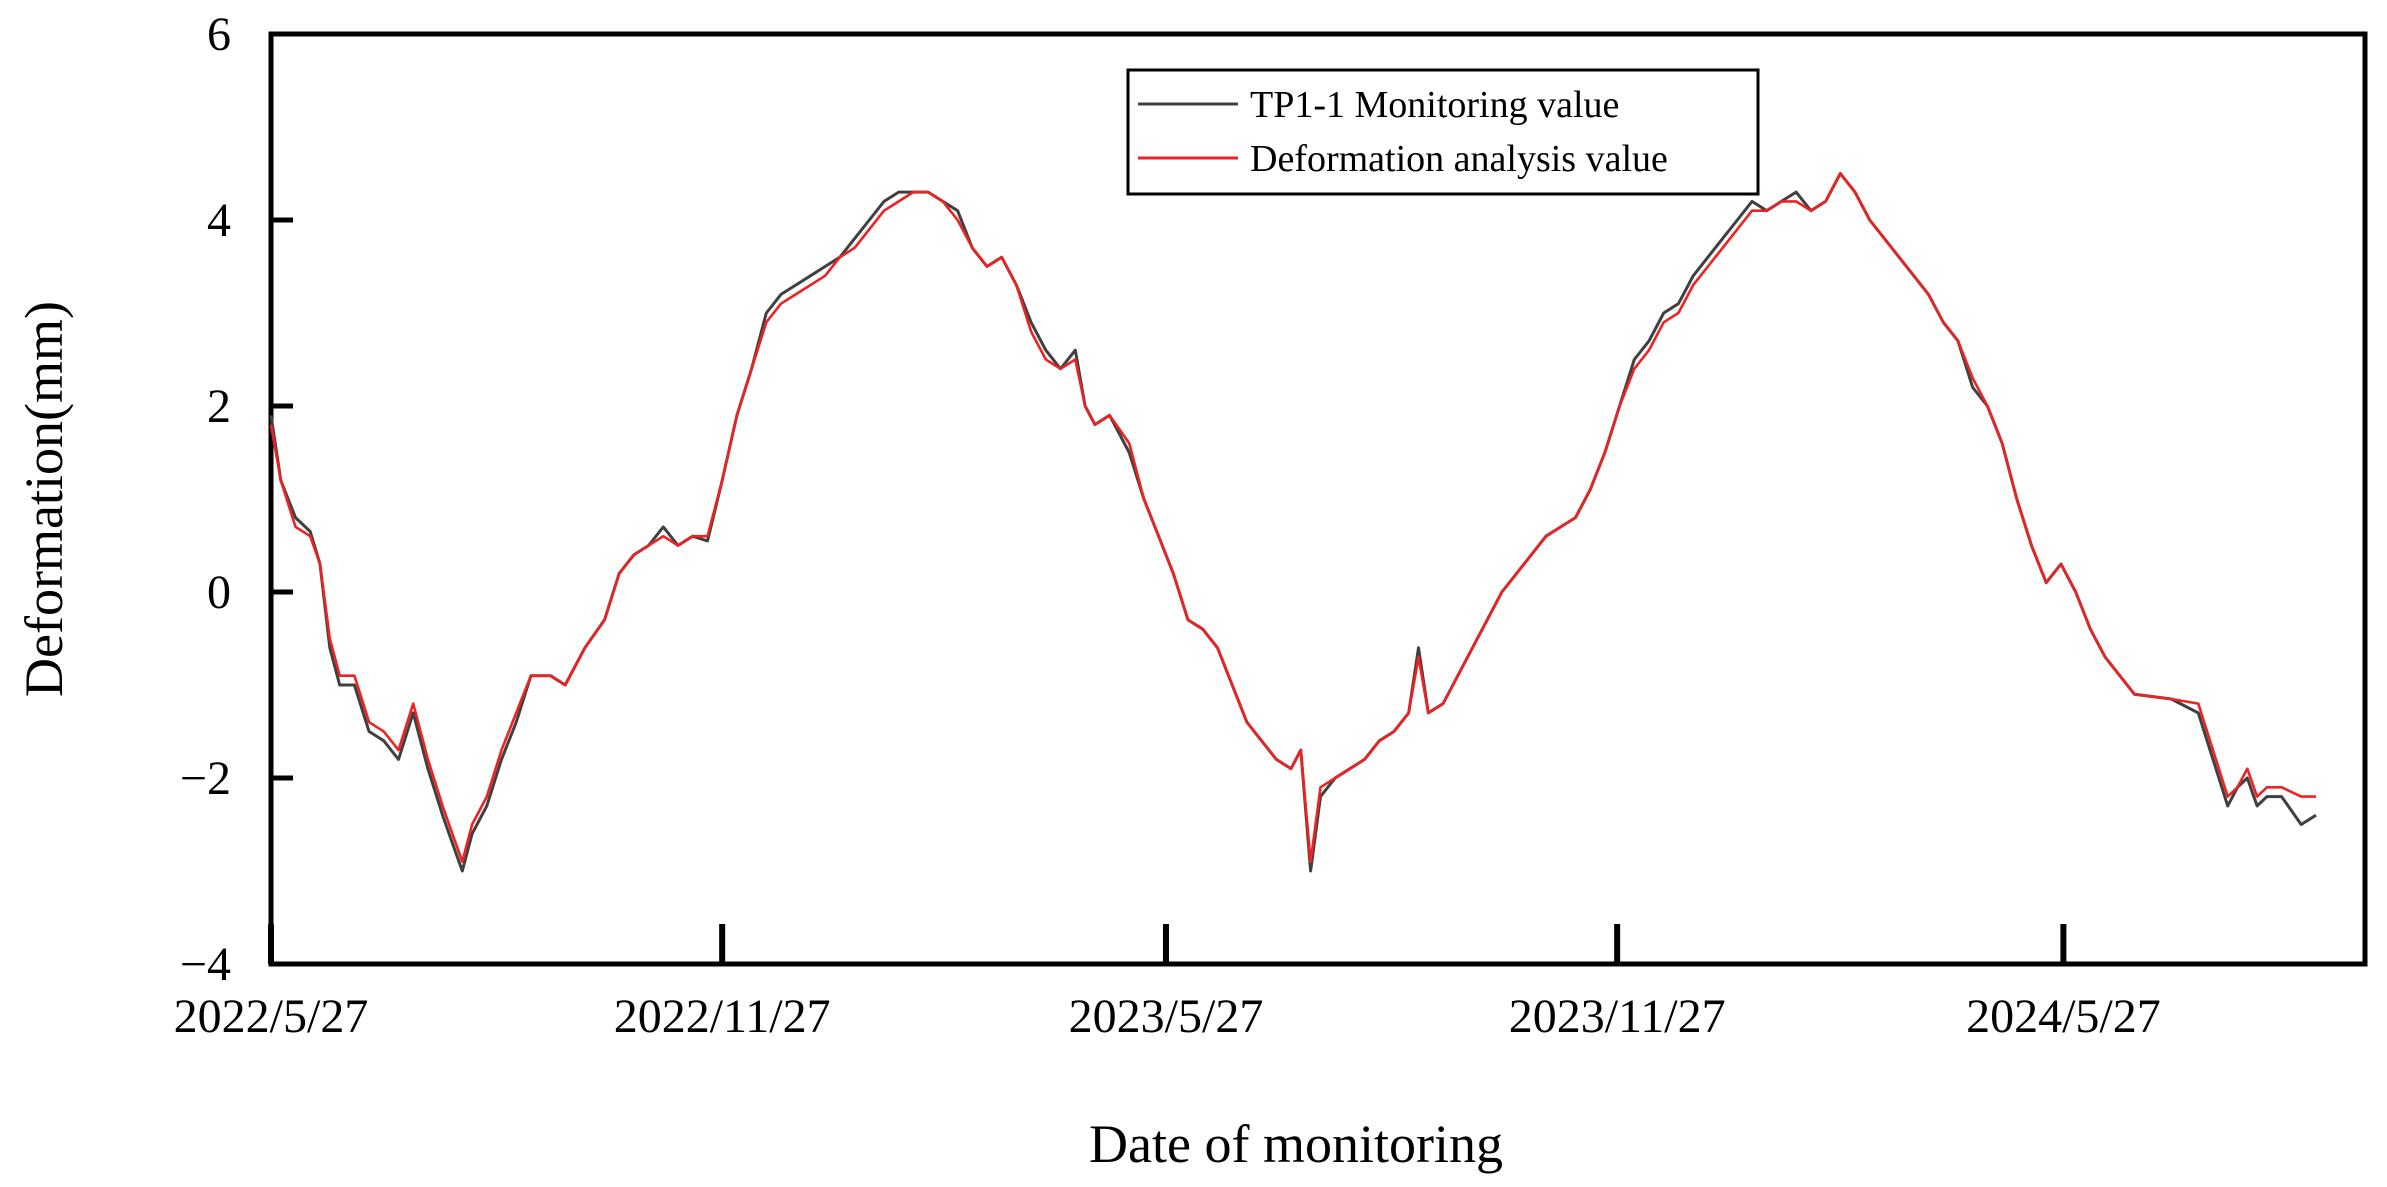 Image resolution: width=2387 pixels, height=1187 pixels. Describe the element at coordinates (1166, 1016) in the screenshot. I see `x-tick-label: 2023/5/27` at that location.